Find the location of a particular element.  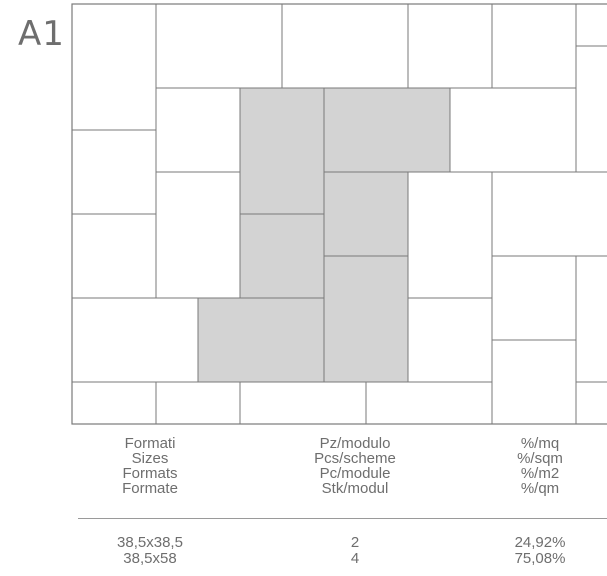

header-sizes-en: Sizes is located at coordinates (150, 458).